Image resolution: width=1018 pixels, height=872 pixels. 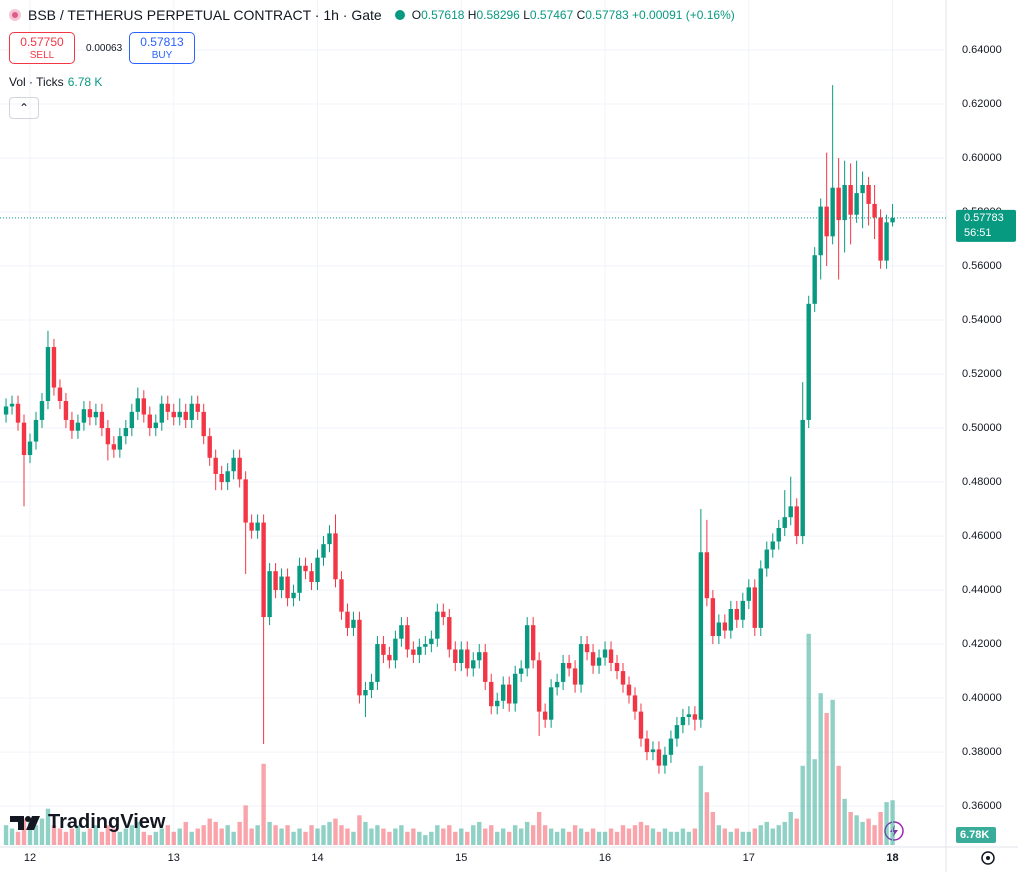 What do you see at coordinates (984, 218) in the screenshot?
I see `last-price-label: 0.57783` at bounding box center [984, 218].